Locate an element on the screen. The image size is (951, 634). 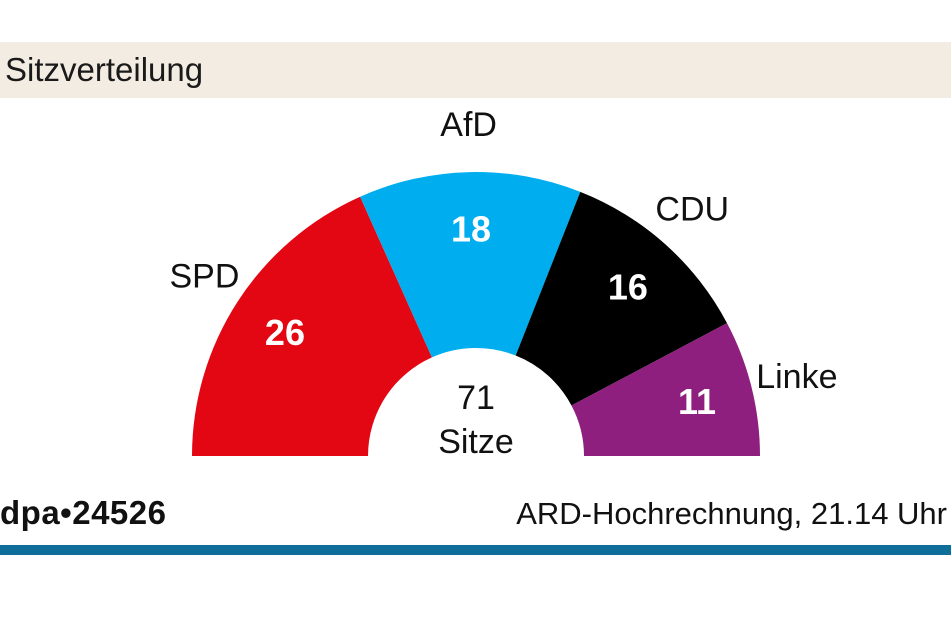
bottom-rule is located at coordinates (475, 550).